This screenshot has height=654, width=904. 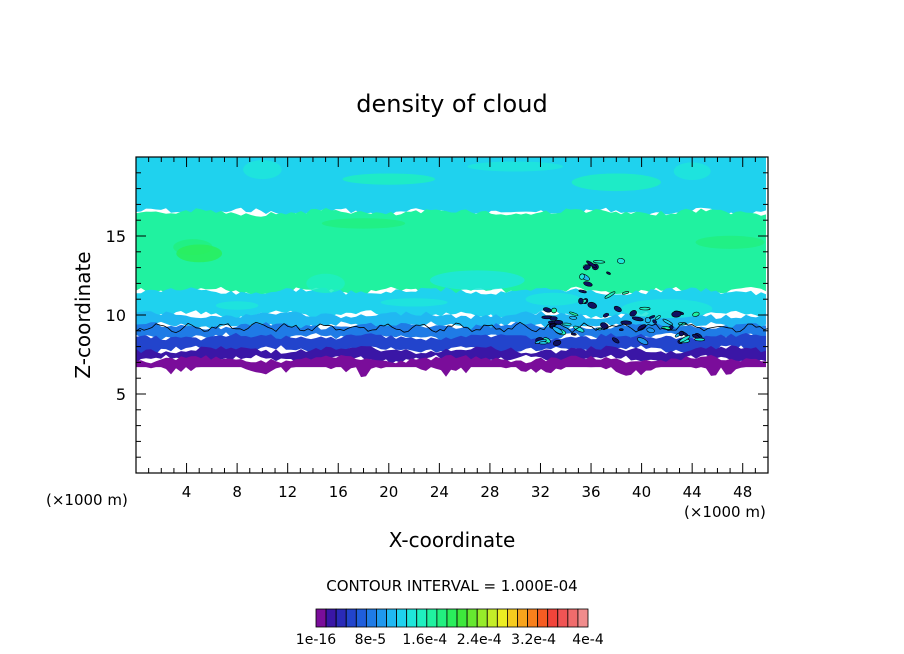 What do you see at coordinates (116, 315) in the screenshot?
I see `y-tick-label: 10` at bounding box center [116, 315].